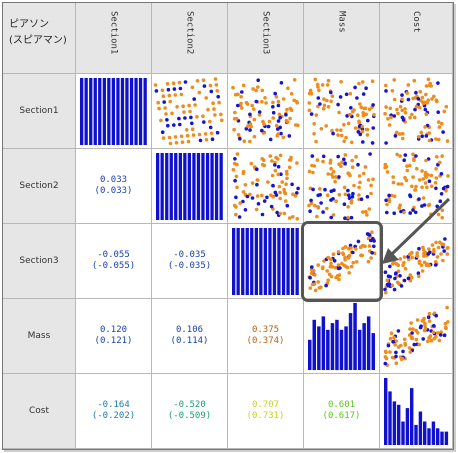  What do you see at coordinates (266, 111) in the screenshot?
I see `scatter-section1-vs-section3` at bounding box center [266, 111].